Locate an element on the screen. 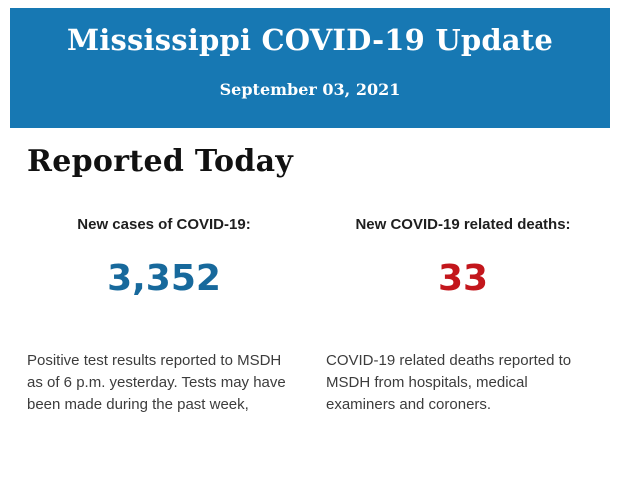  newsletter-title: Mississippi COVID-19 Update is located at coordinates (310, 40).